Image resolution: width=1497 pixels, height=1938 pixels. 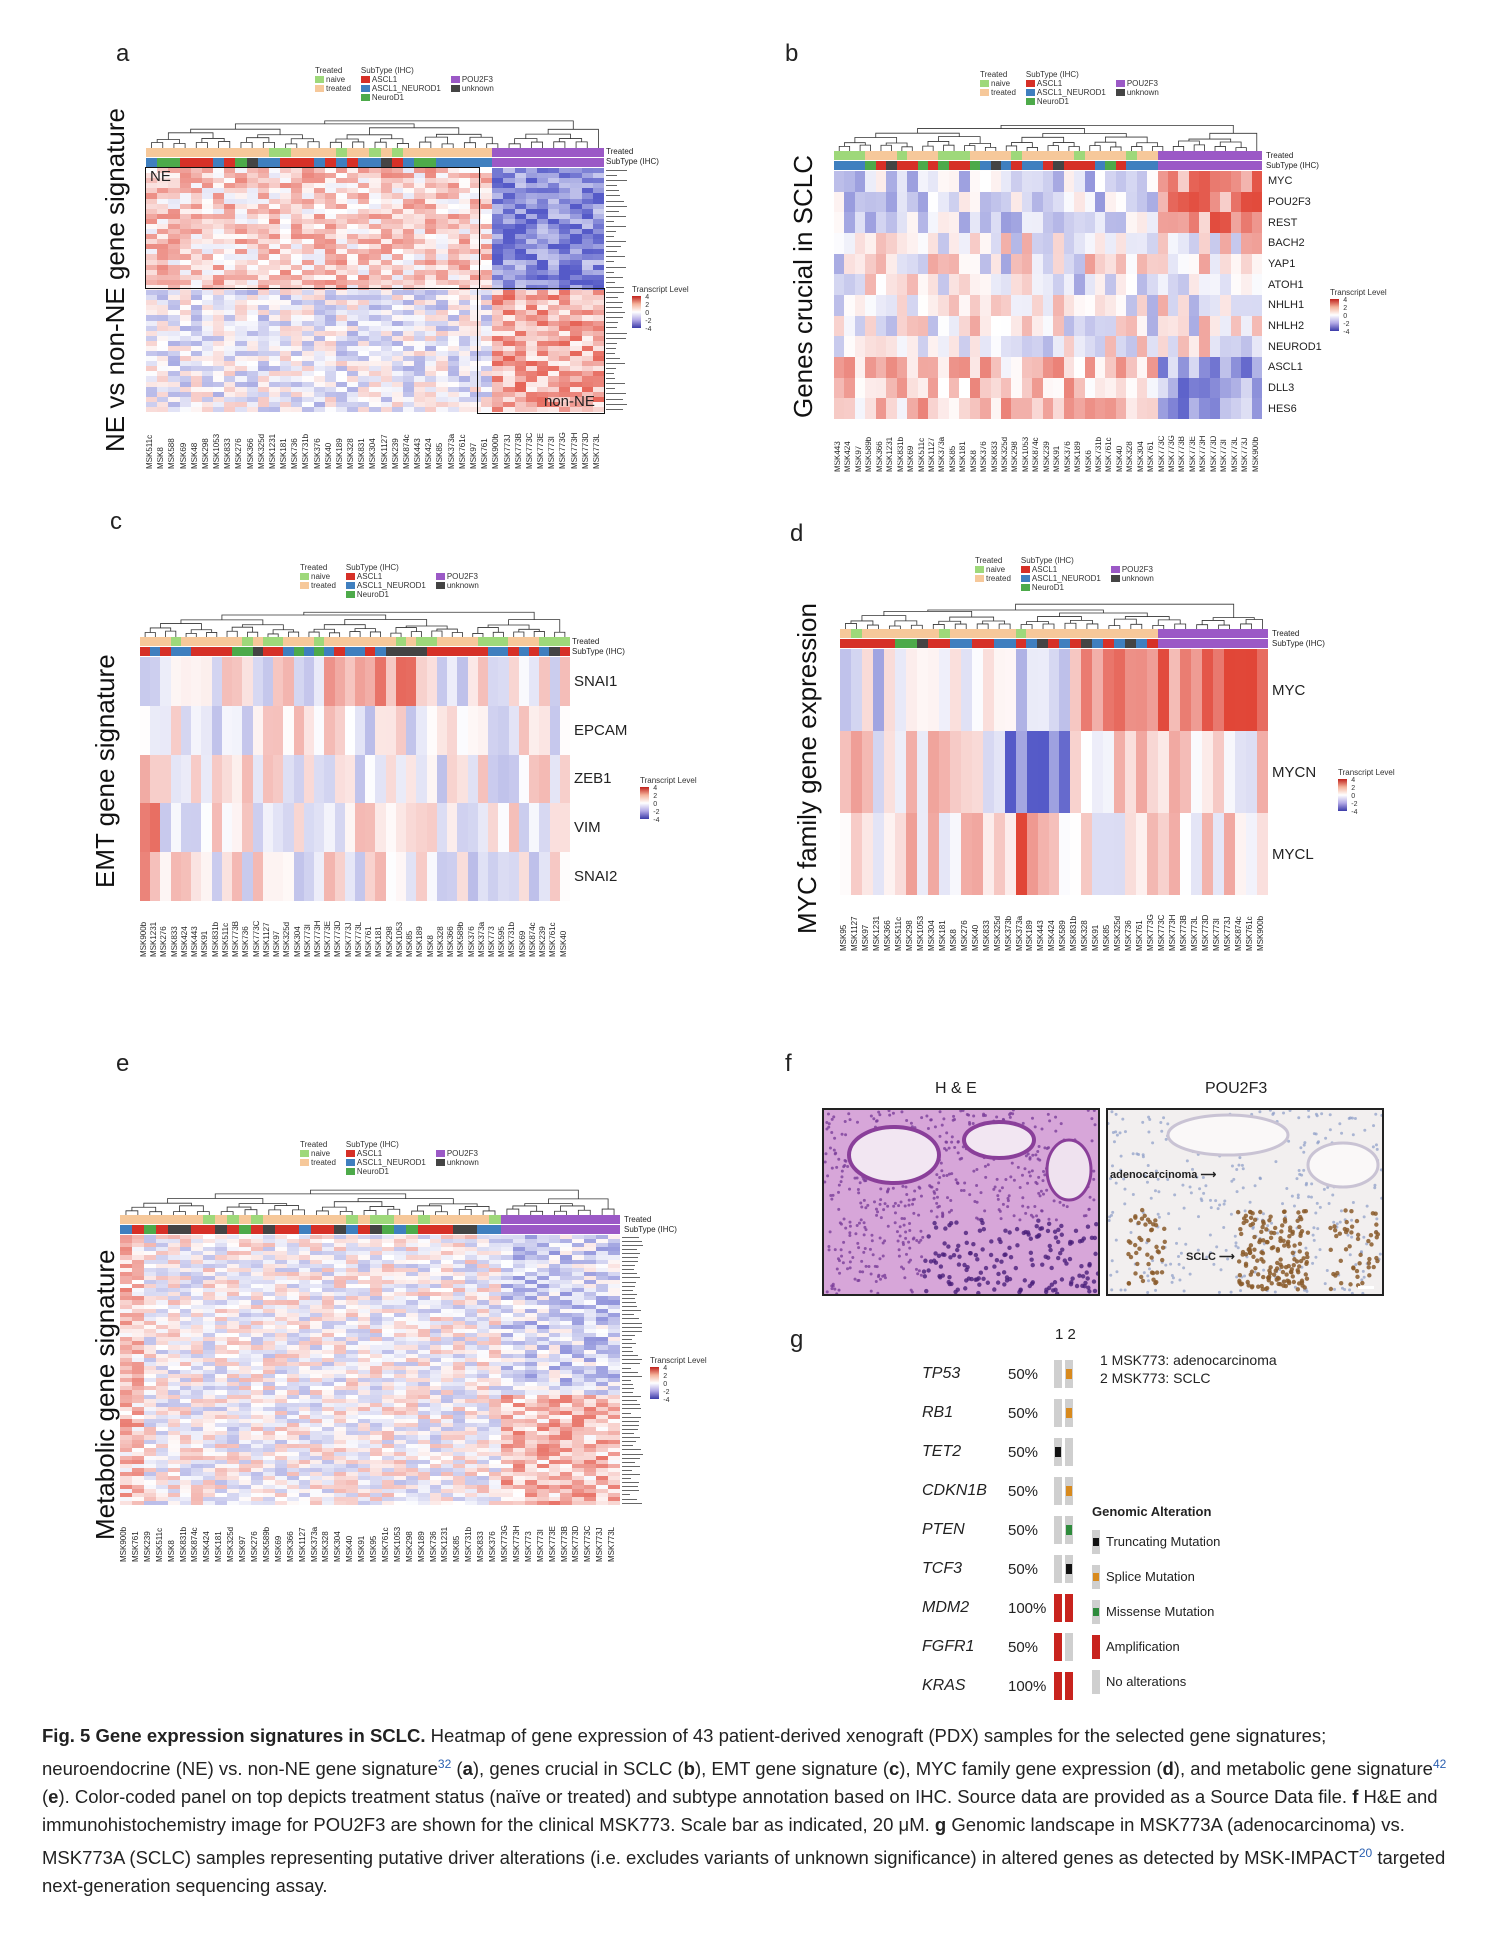 What do you see at coordinates (585, 450) in the screenshot?
I see `sample-label: MSK773D` at bounding box center [585, 450].